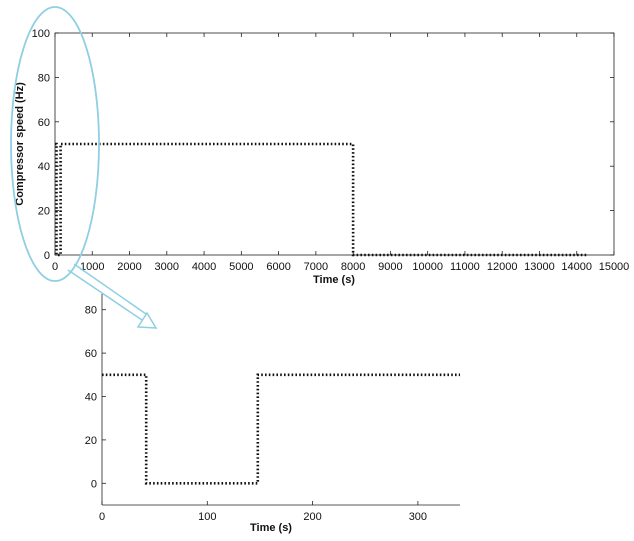 The width and height of the screenshot is (634, 541). Describe the element at coordinates (427, 267) in the screenshot. I see `x-tick-label: 10000` at that location.